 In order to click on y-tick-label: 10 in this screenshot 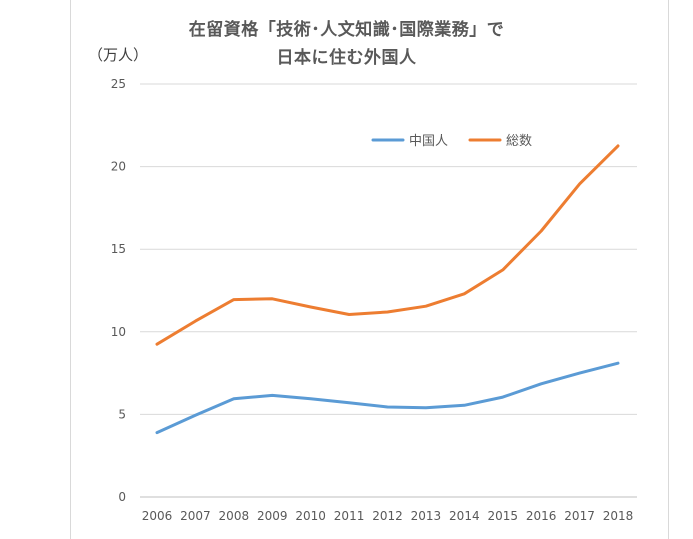, I will do `click(118, 332)`.